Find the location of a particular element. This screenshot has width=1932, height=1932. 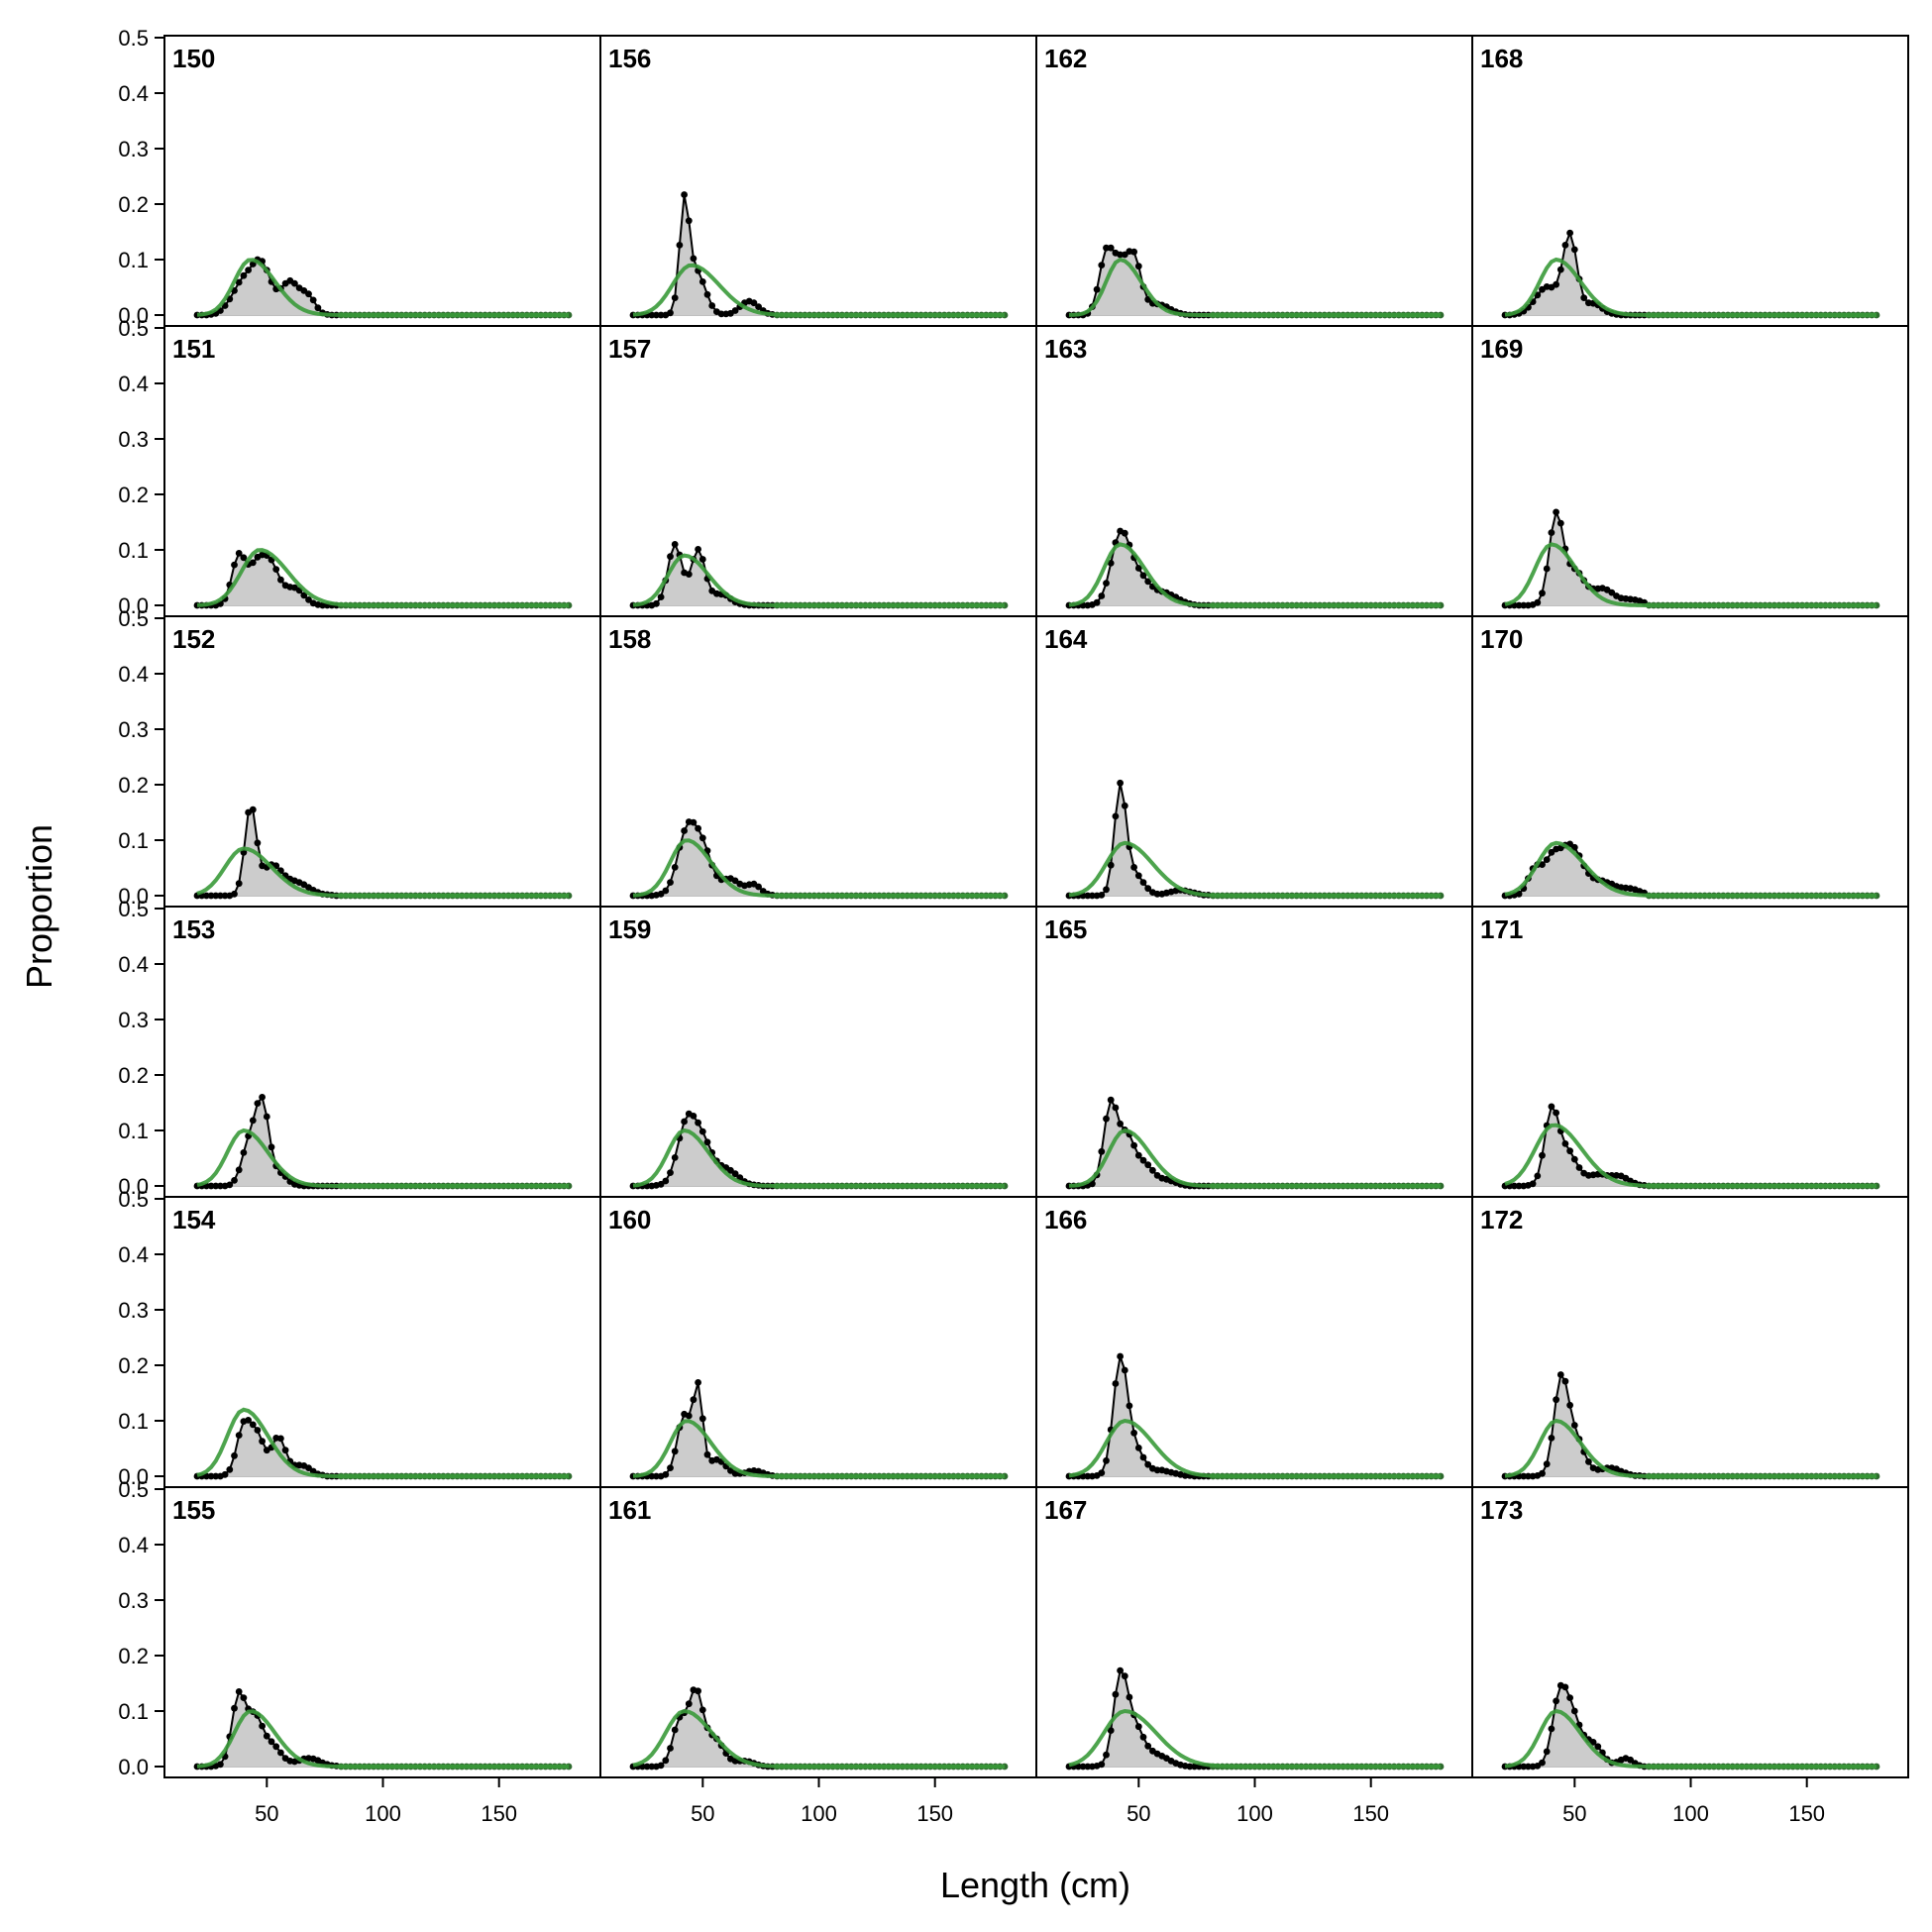

panel-162: 162 is located at coordinates (1254, 181).